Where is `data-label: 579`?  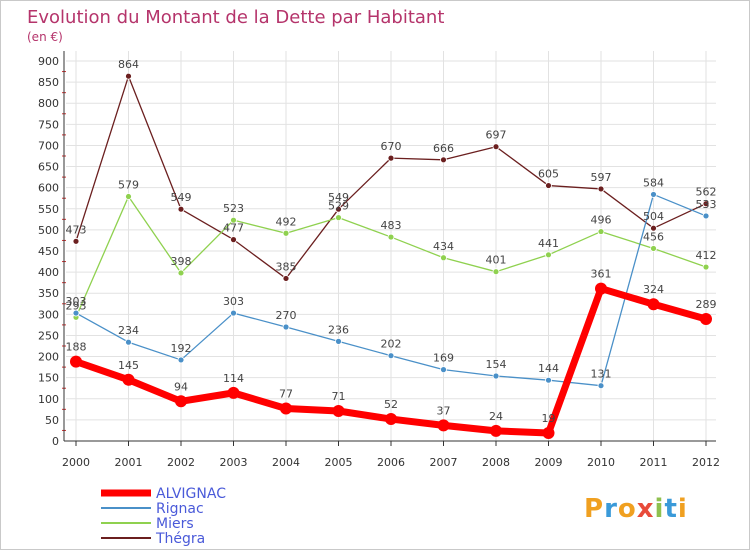
data-label: 579 is located at coordinates (128, 185).